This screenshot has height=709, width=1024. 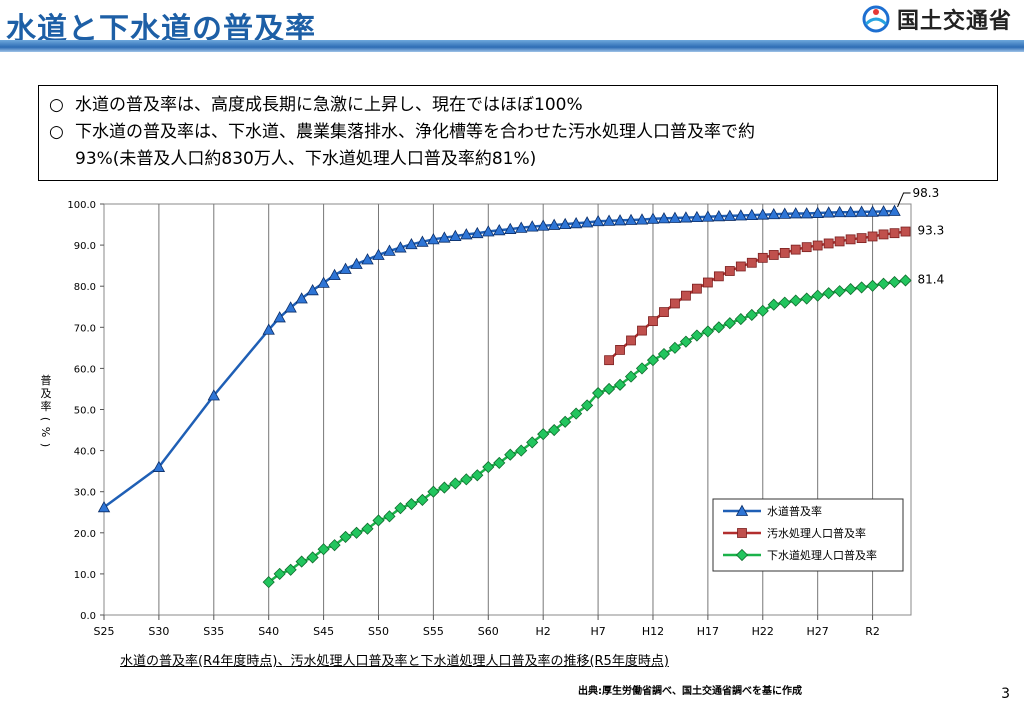 What do you see at coordinates (876, 19) in the screenshot?
I see `mlit-logo-icon` at bounding box center [876, 19].